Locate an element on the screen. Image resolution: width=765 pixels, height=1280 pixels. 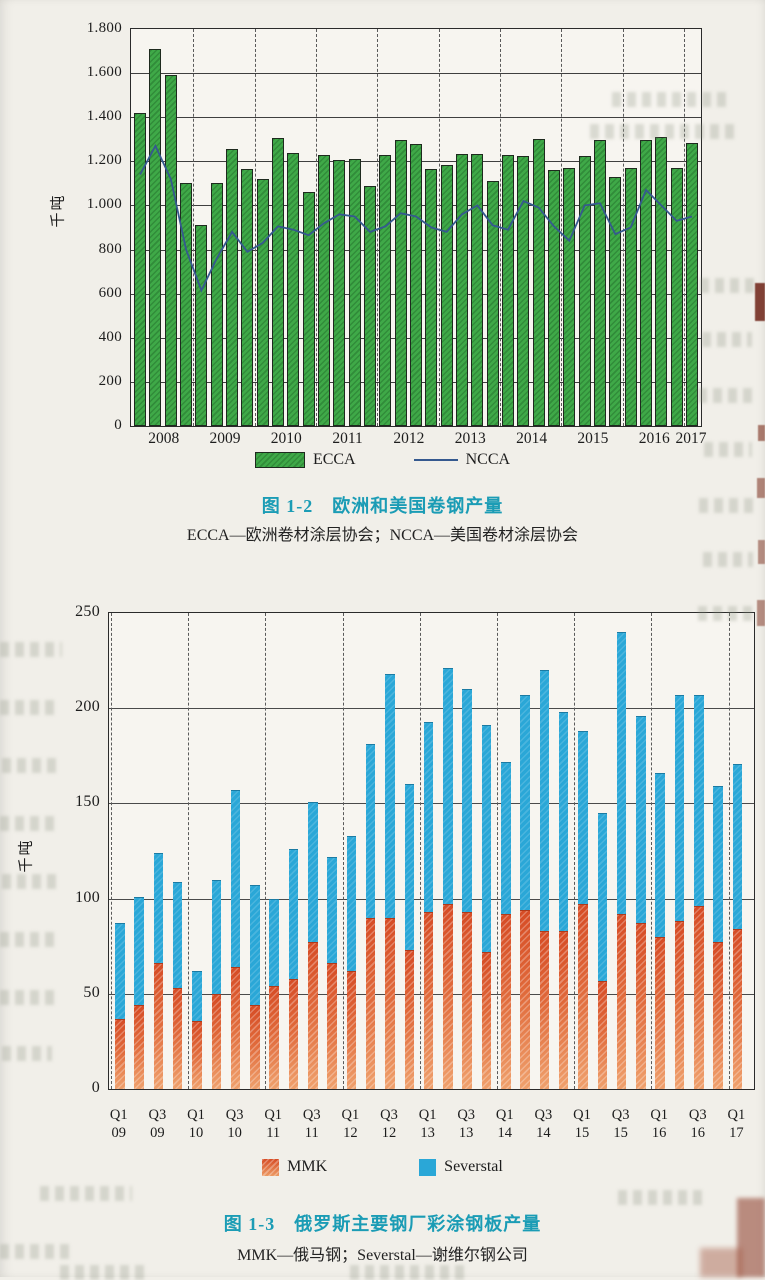
chart1-year-label: 2017 is located at coordinates (691, 438).